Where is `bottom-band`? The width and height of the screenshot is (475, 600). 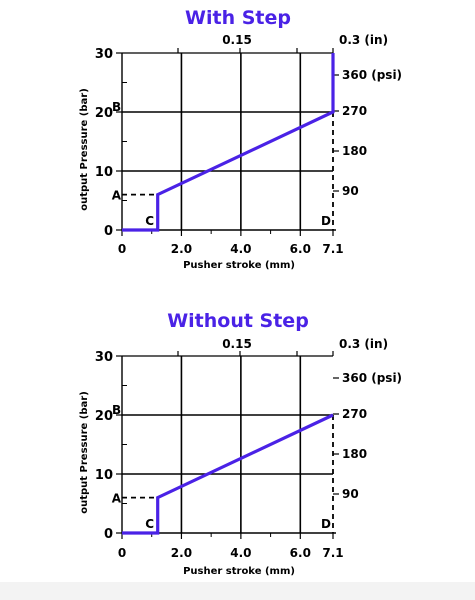 bottom-band is located at coordinates (237, 591).